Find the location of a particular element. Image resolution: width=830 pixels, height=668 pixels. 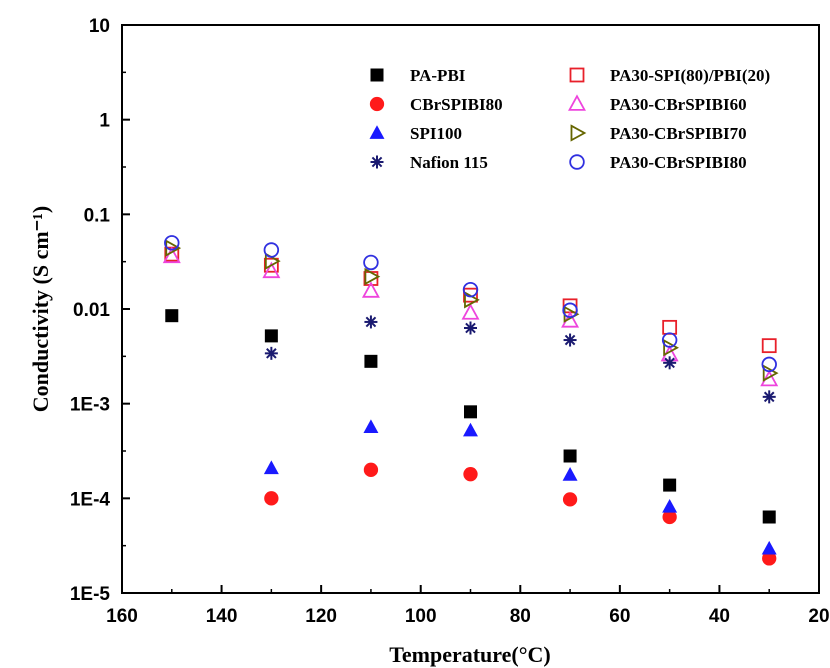

y-tick-label: 1E-3 is located at coordinates (90, 405).